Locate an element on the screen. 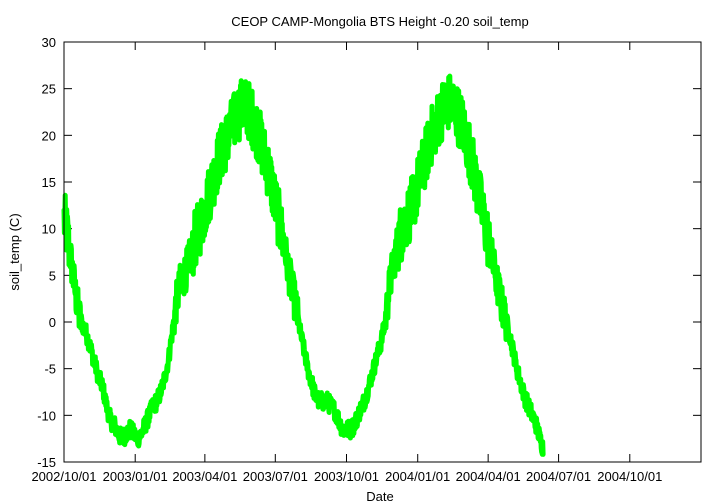  x-tick-label: 2003/04/01 is located at coordinates (204, 476).